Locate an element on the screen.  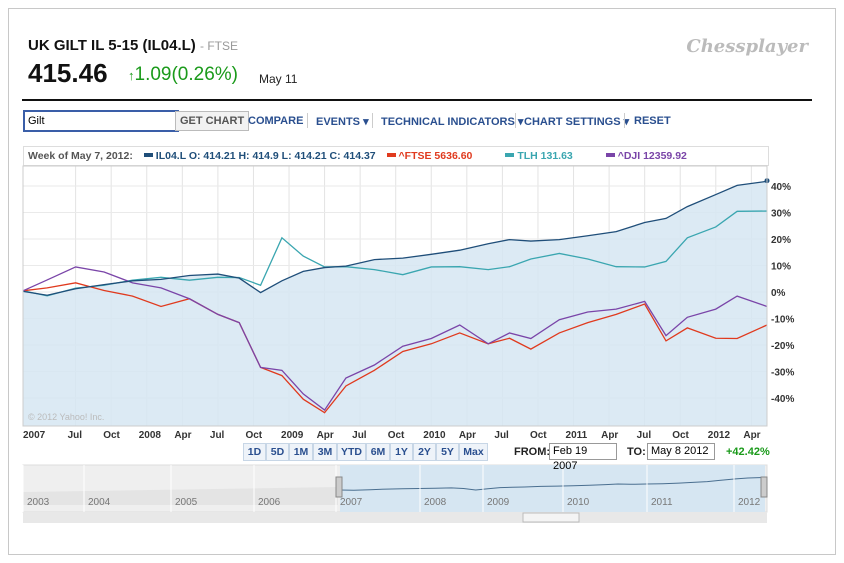
x-tick-label: 2009 is located at coordinates (292, 435).